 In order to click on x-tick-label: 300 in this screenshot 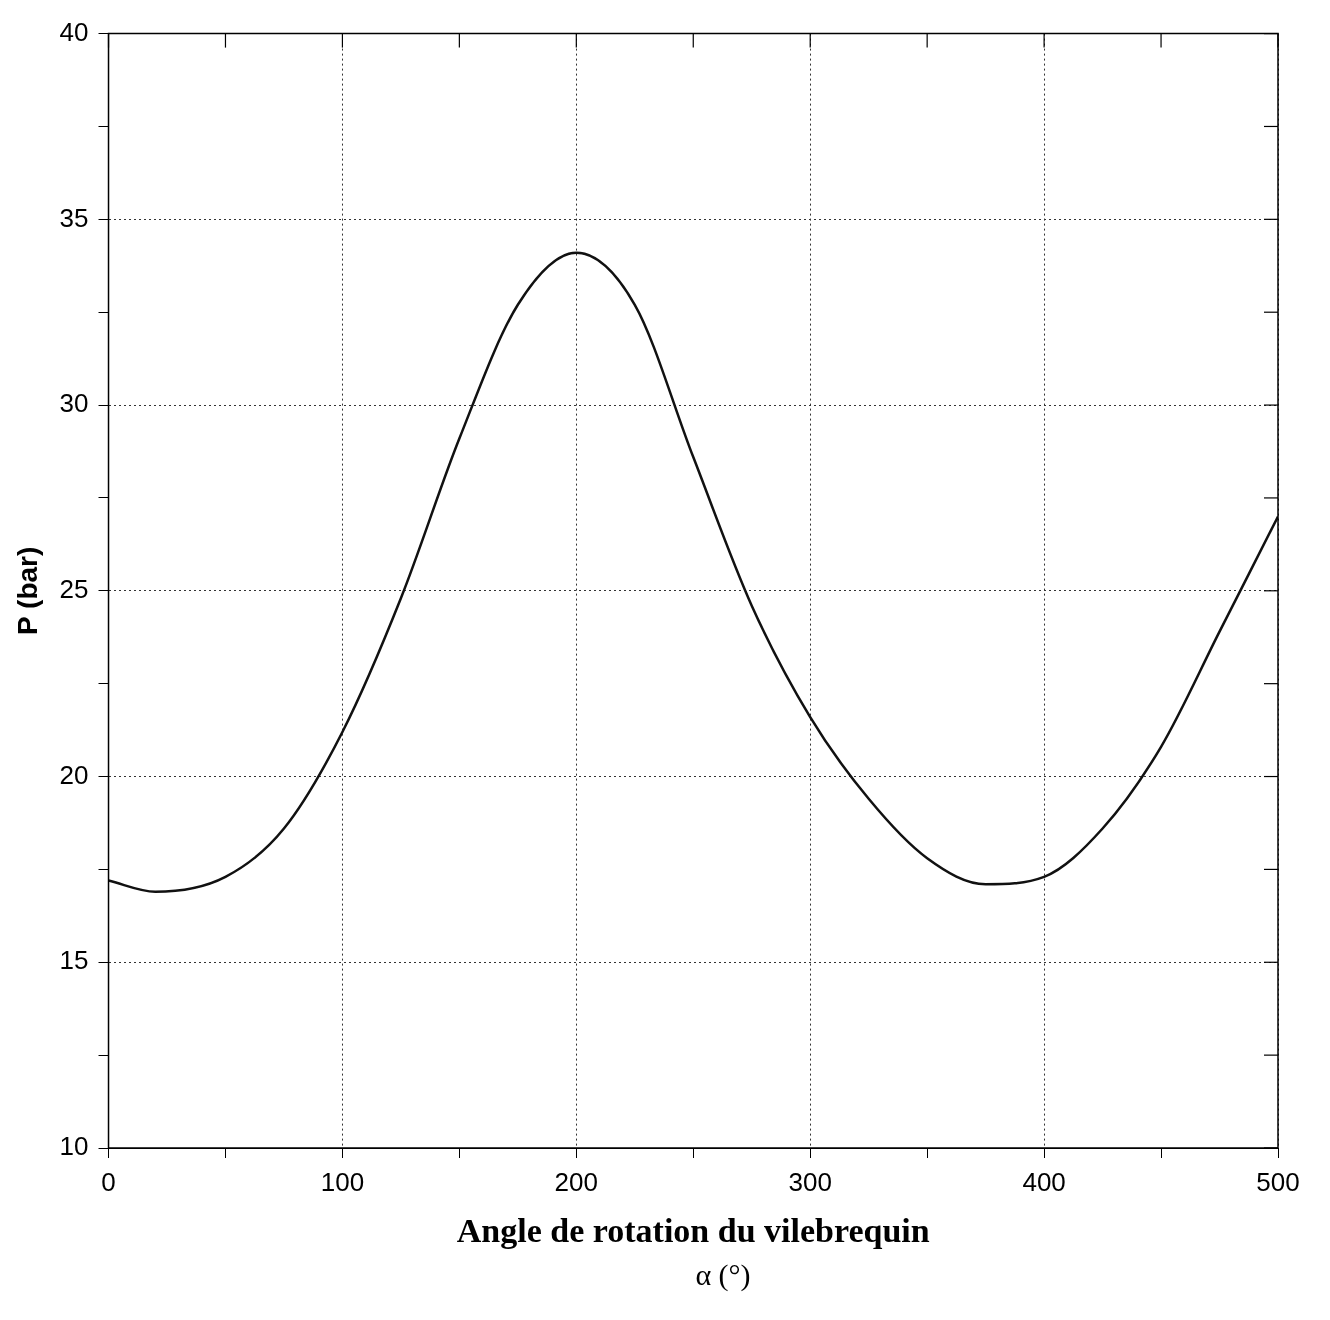, I will do `click(810, 1181)`.